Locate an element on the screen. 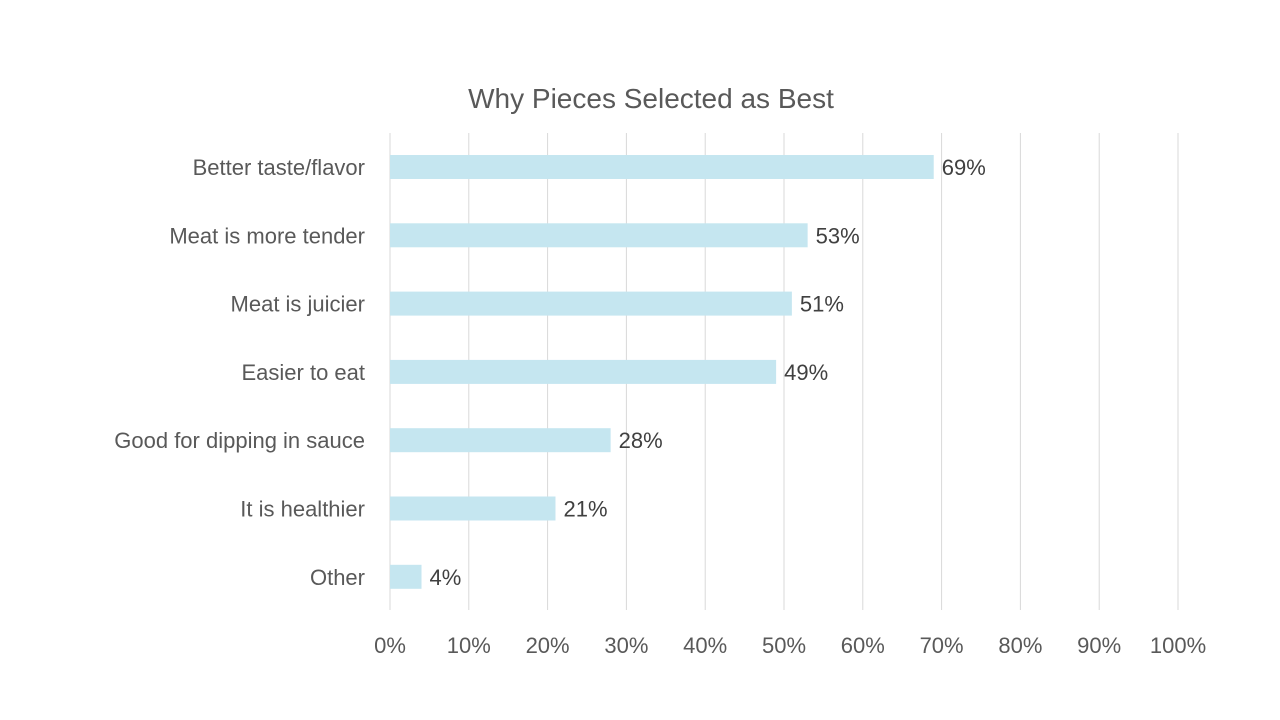  data-label: 53% is located at coordinates (838, 235).